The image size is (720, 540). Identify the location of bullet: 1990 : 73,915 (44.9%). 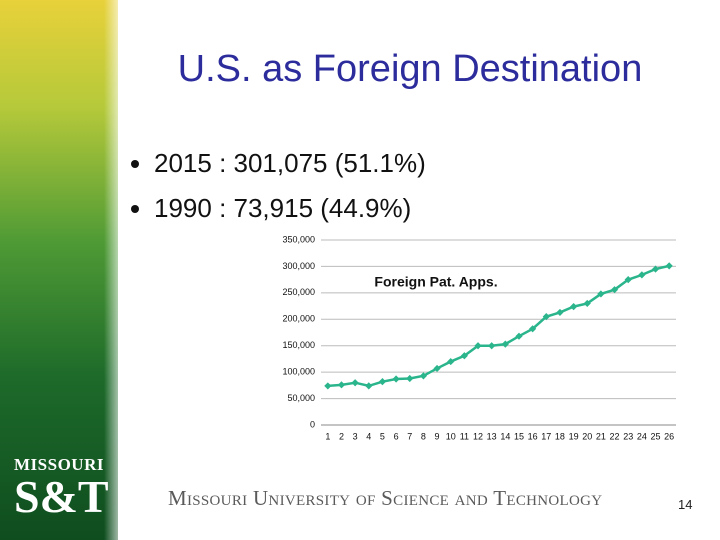
(290, 209).